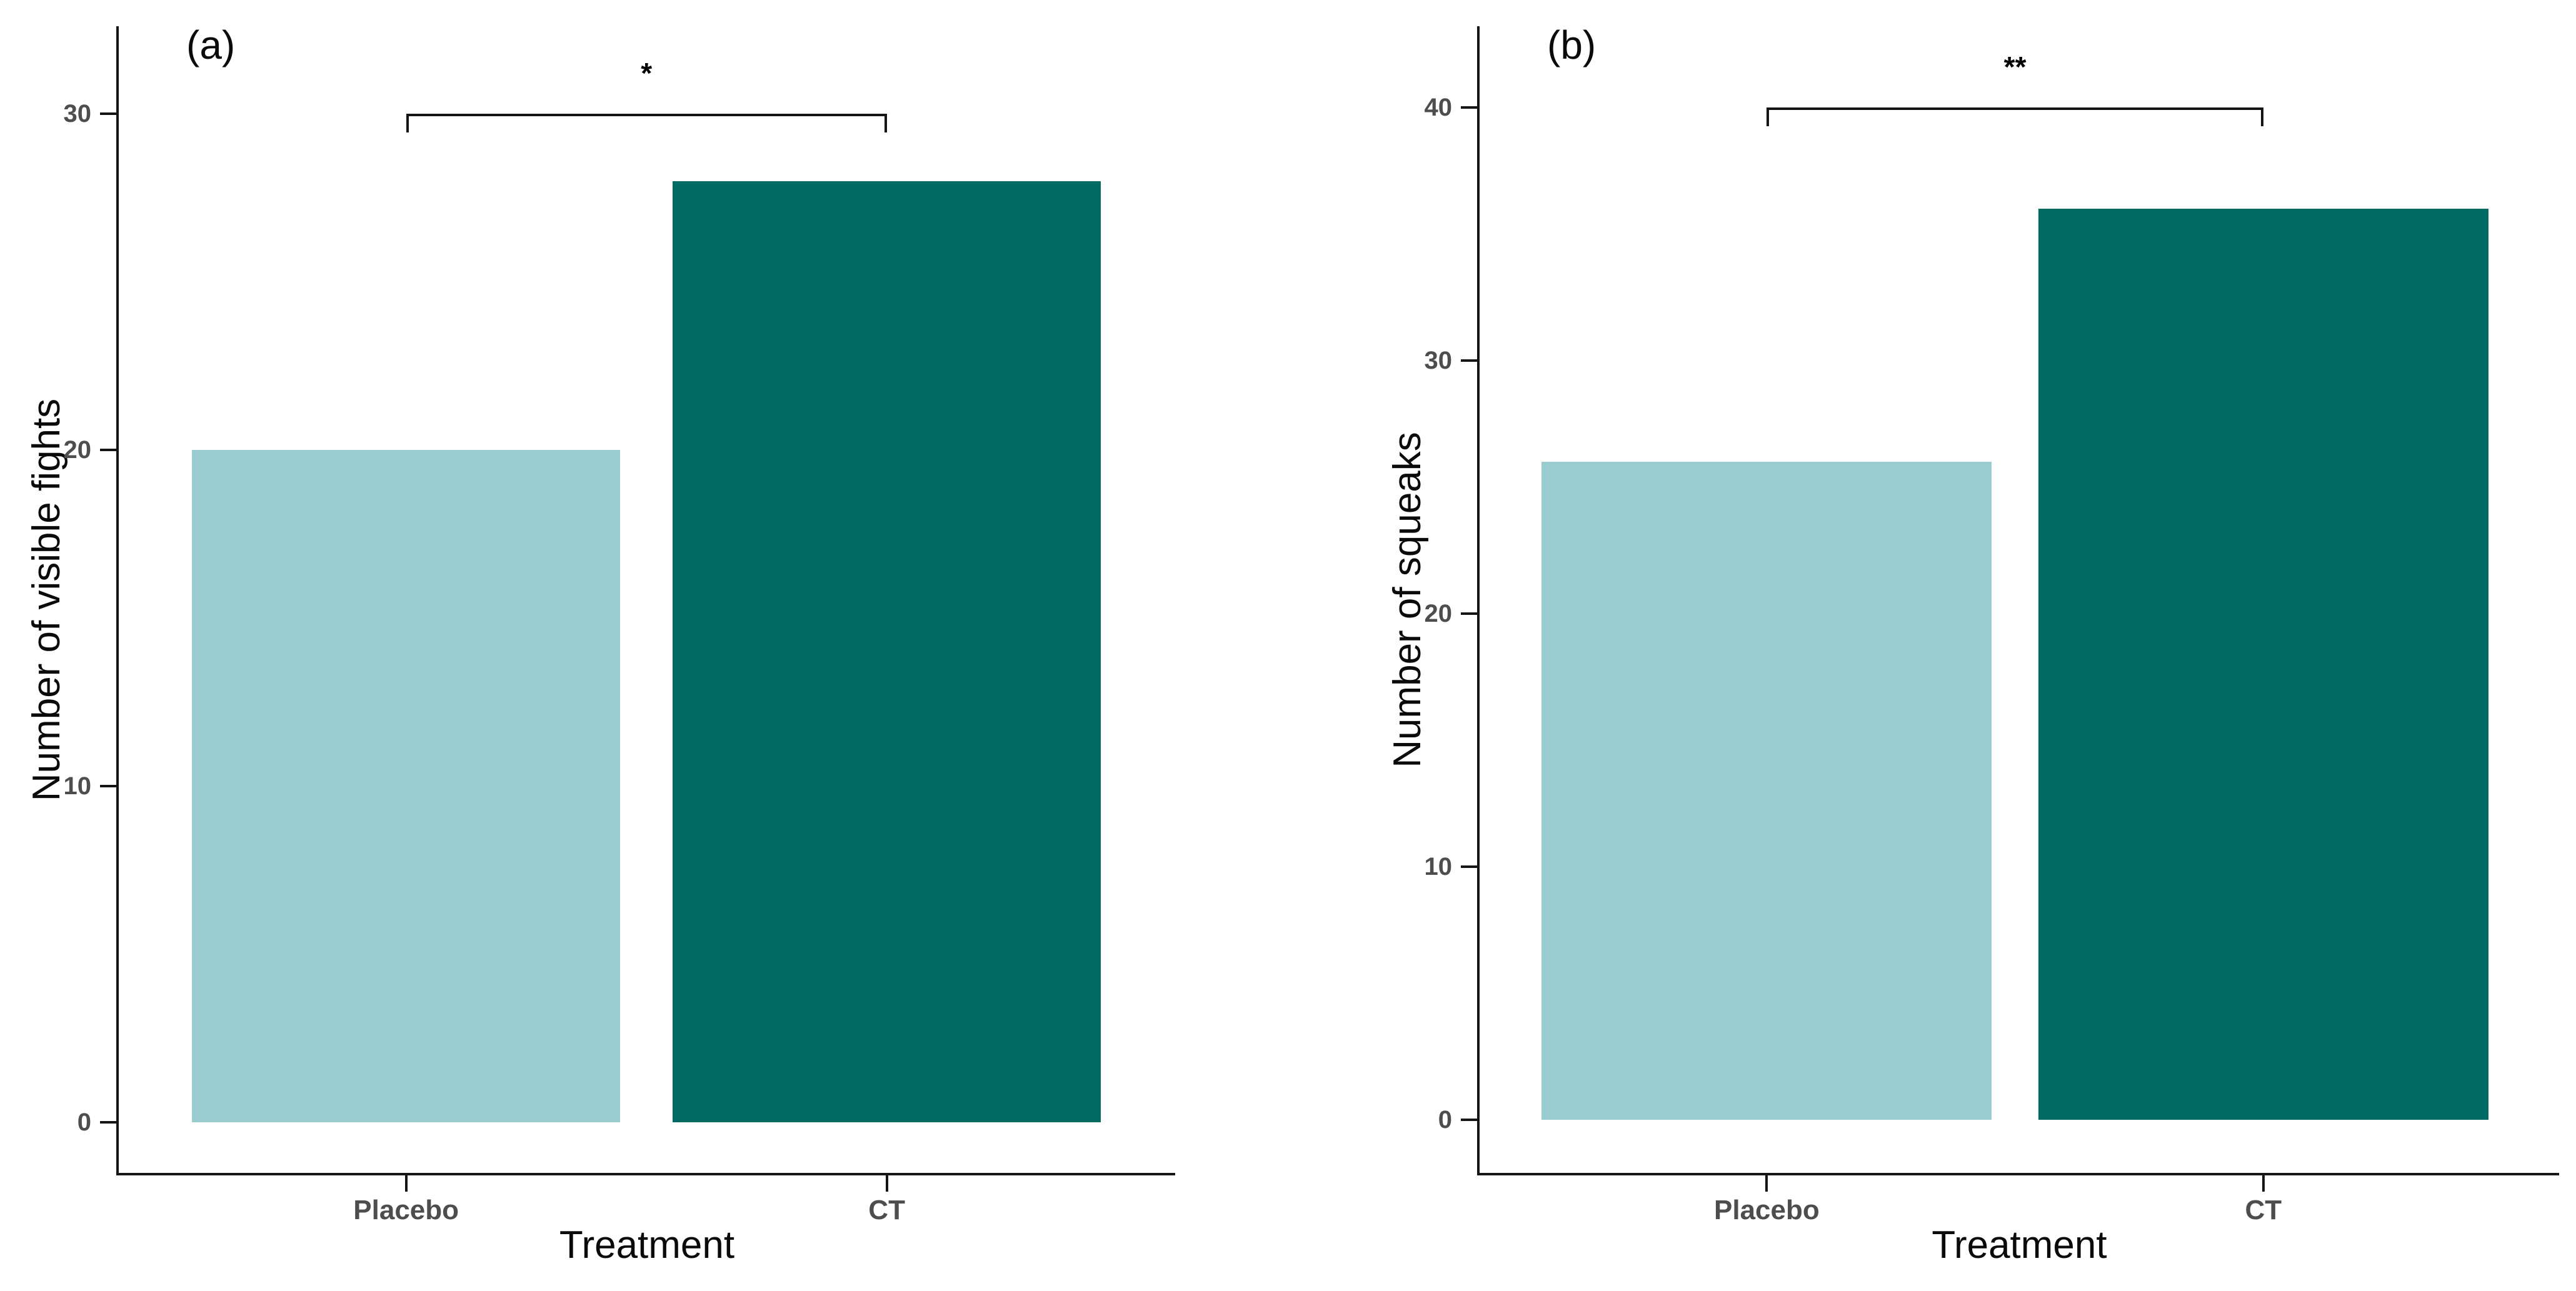 Image resolution: width=2576 pixels, height=1291 pixels. What do you see at coordinates (647, 72) in the screenshot?
I see `panel-a-significance-stars: *` at bounding box center [647, 72].